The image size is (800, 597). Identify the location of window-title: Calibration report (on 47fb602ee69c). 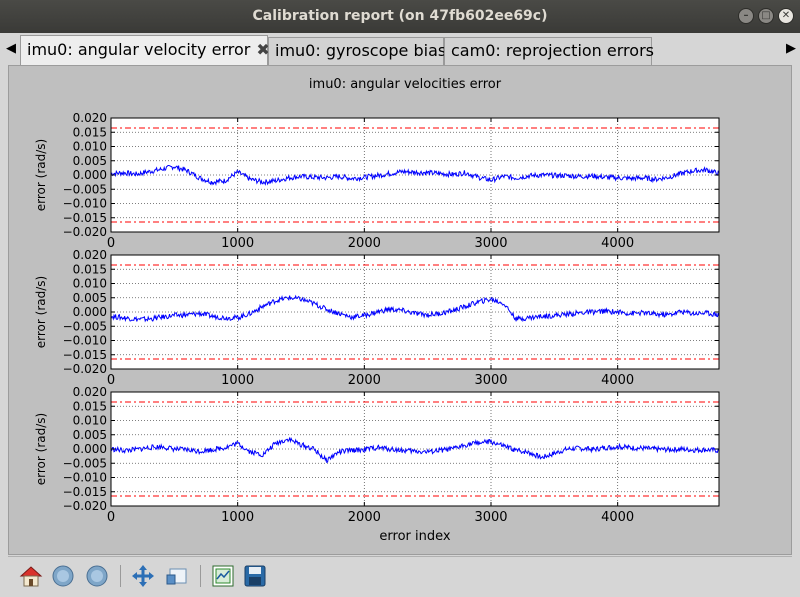
(400, 16).